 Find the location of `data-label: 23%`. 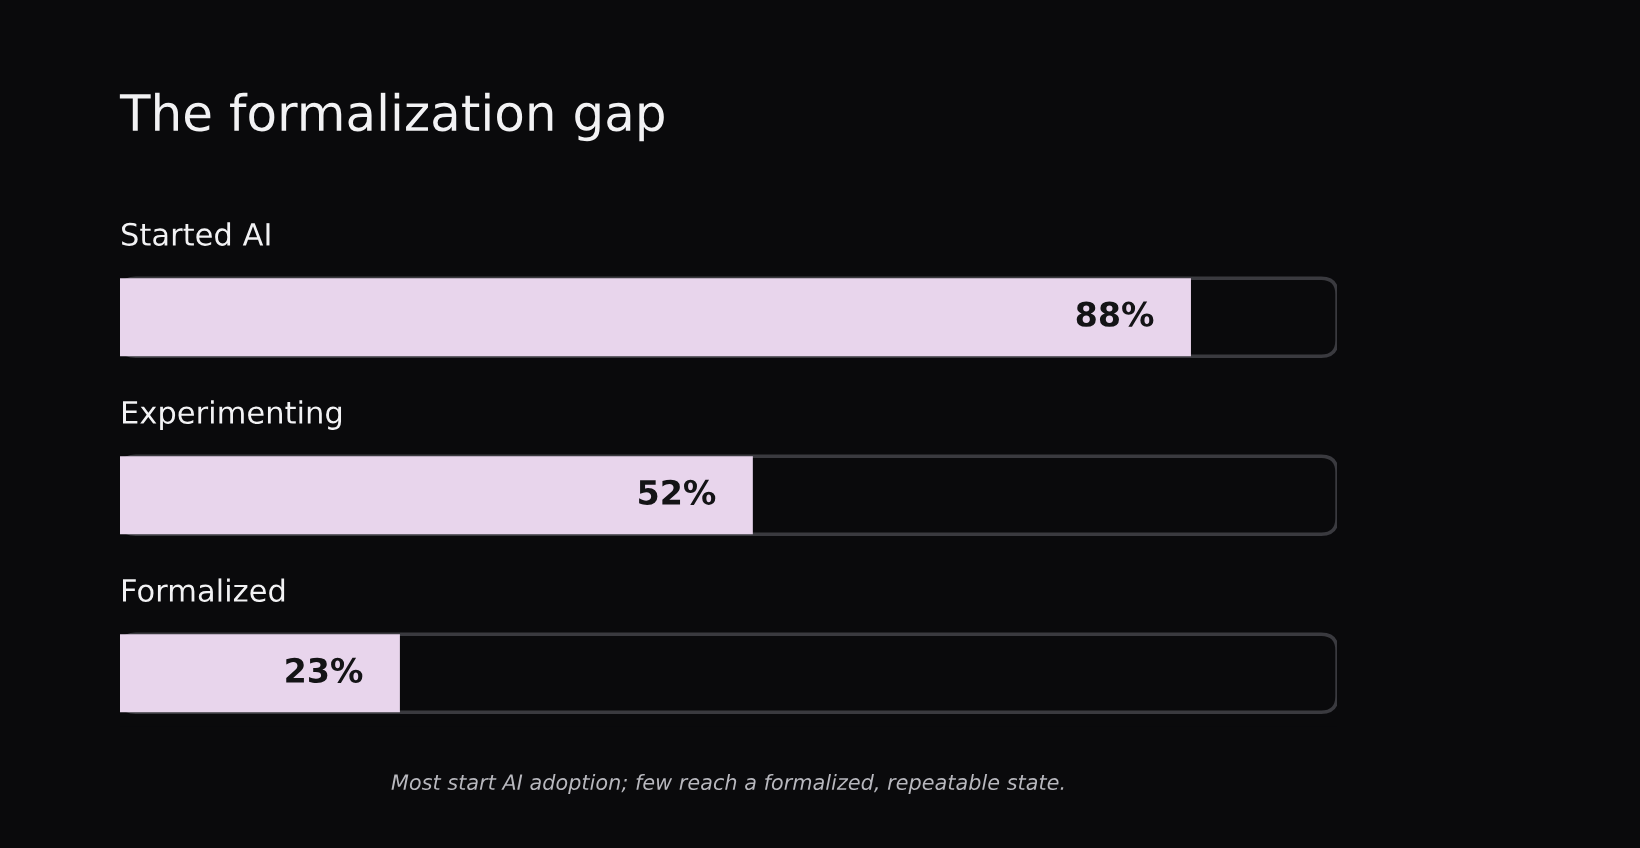

data-label: 23% is located at coordinates (324, 670).